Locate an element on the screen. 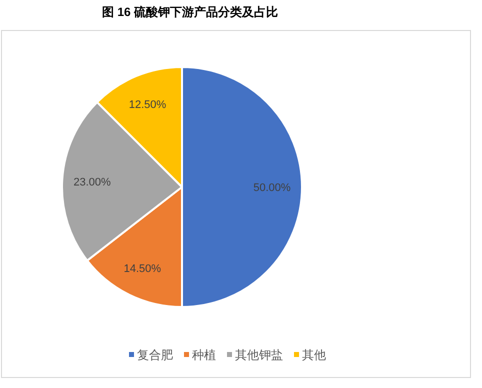  legend-label: 其他 is located at coordinates (314, 355).